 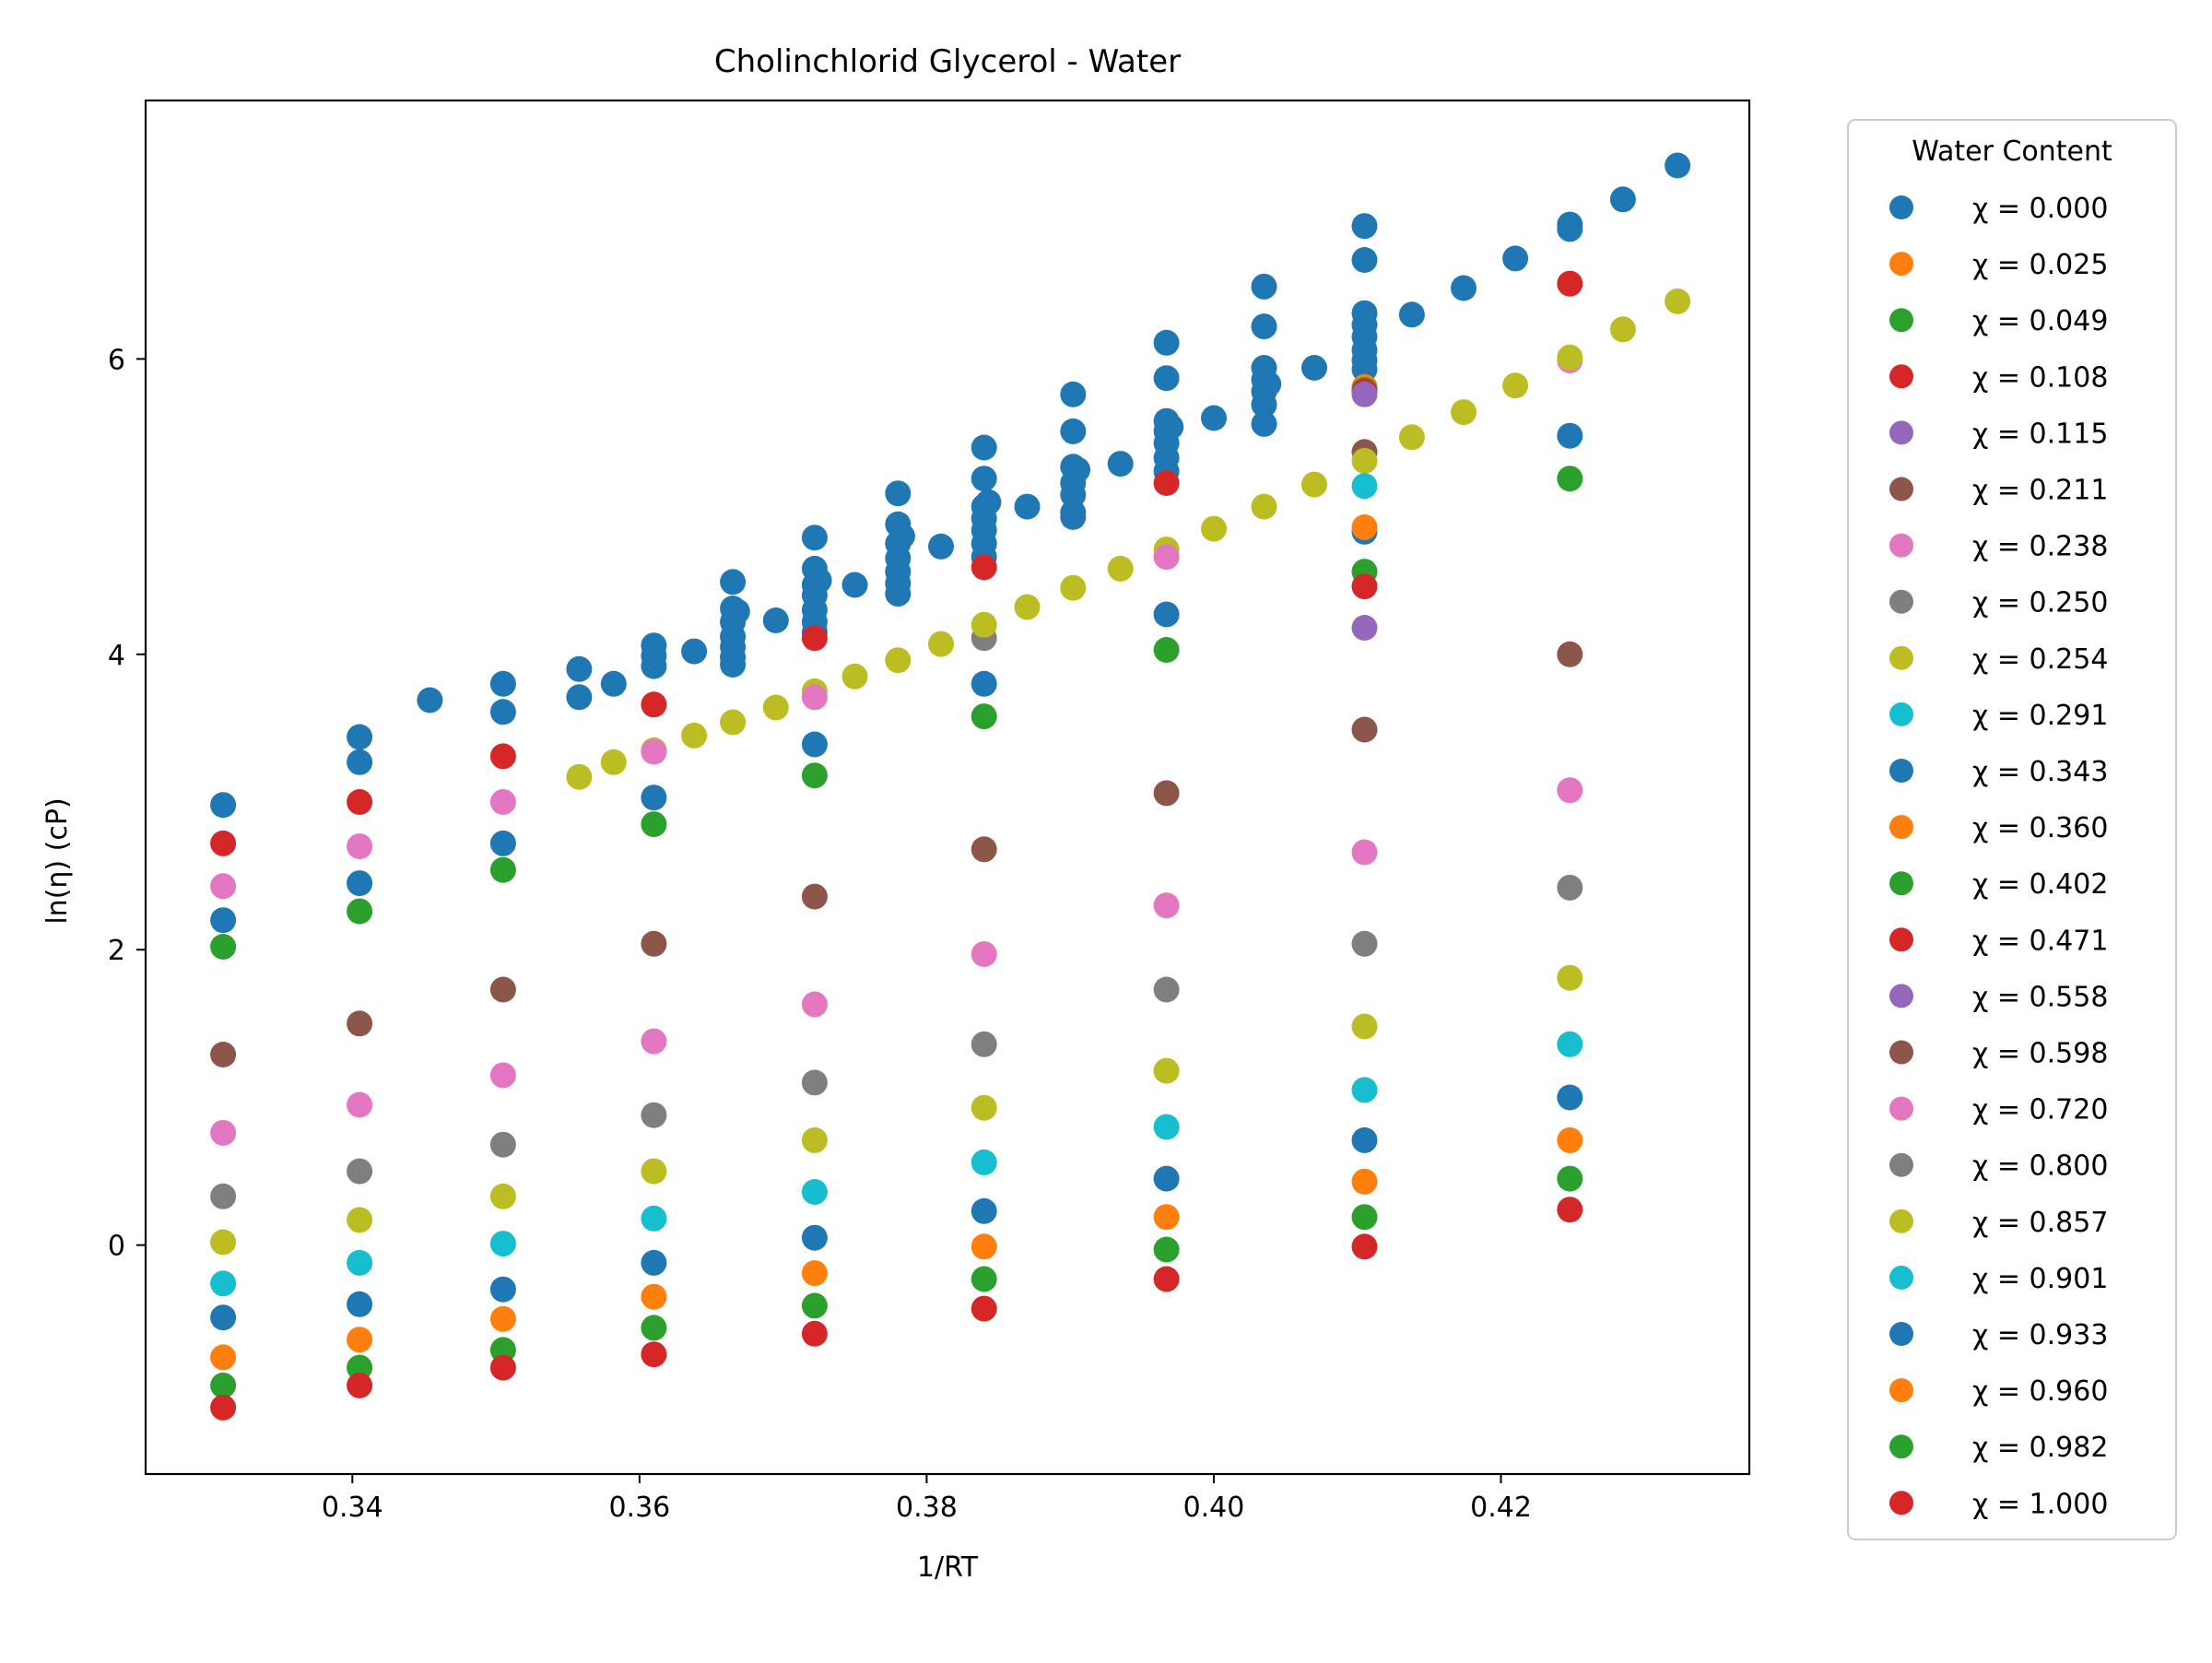 What do you see at coordinates (2040, 828) in the screenshot?
I see `legend-label: χ = 0.360` at bounding box center [2040, 828].